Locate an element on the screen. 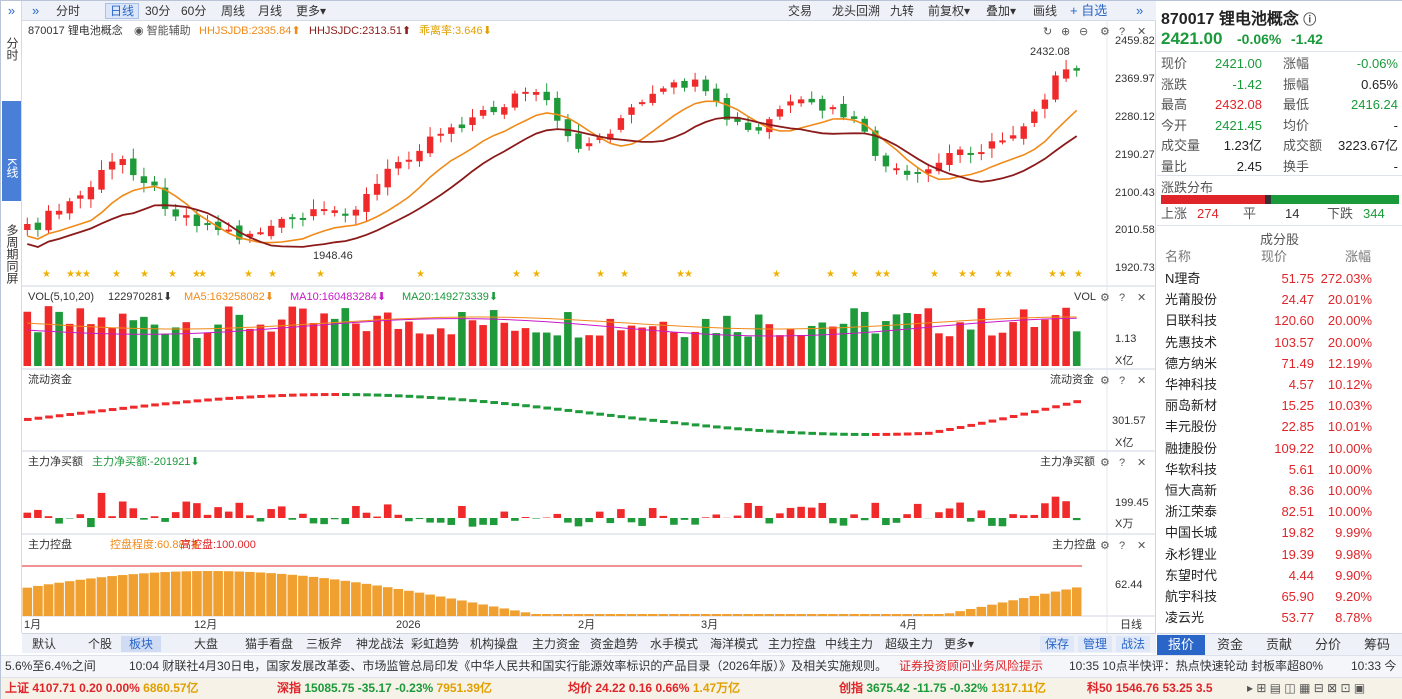 The width and height of the screenshot is (1402, 699). nine-turn-button: 九转 is located at coordinates (902, 11).